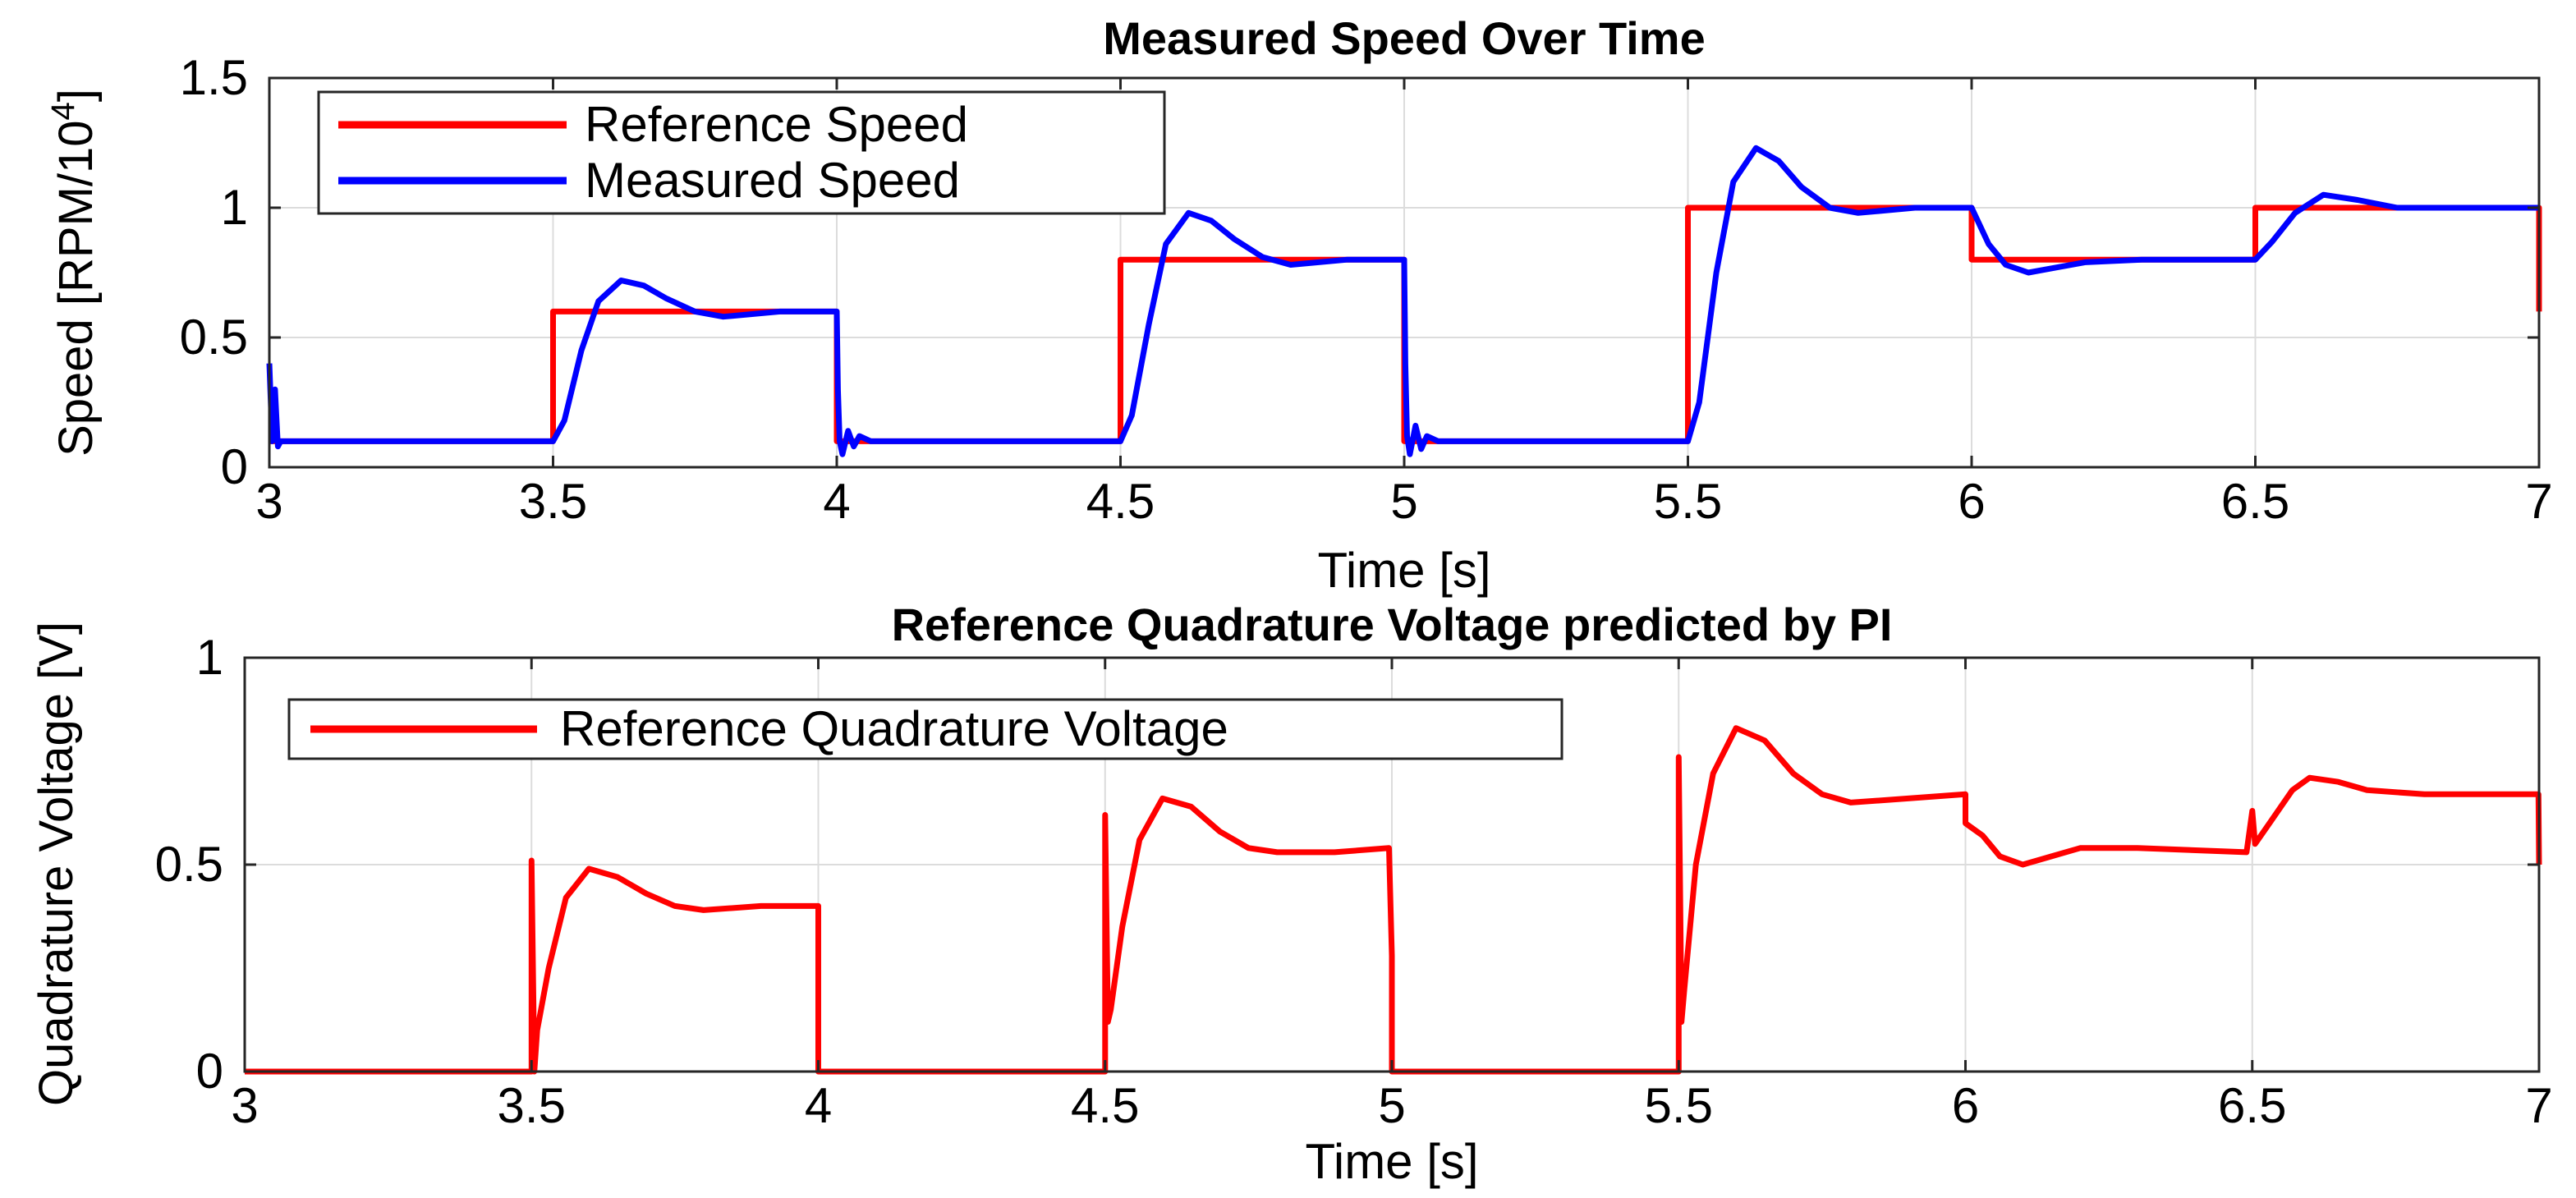 The height and width of the screenshot is (1198, 2576). What do you see at coordinates (209, 657) in the screenshot?
I see `voltage-y-tick-label: 1` at bounding box center [209, 657].